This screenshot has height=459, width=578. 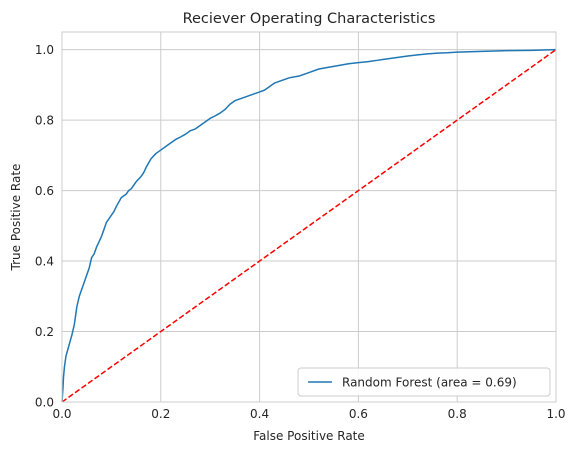 I want to click on legend-box, so click(x=424, y=382).